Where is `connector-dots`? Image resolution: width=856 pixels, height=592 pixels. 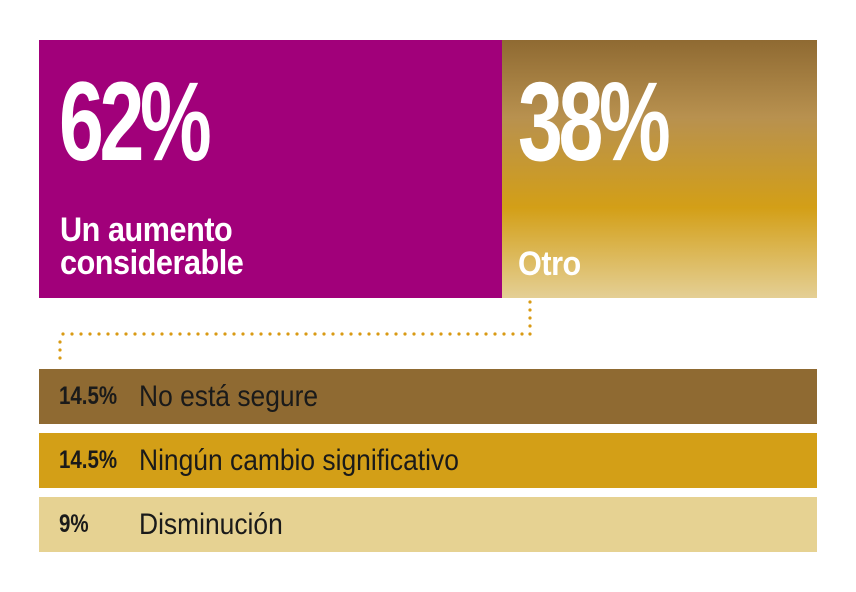 connector-dots is located at coordinates (295, 330).